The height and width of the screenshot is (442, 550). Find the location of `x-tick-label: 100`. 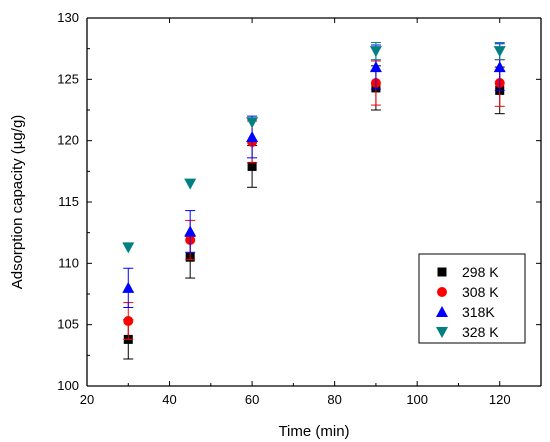

x-tick-label: 100 is located at coordinates (417, 399).